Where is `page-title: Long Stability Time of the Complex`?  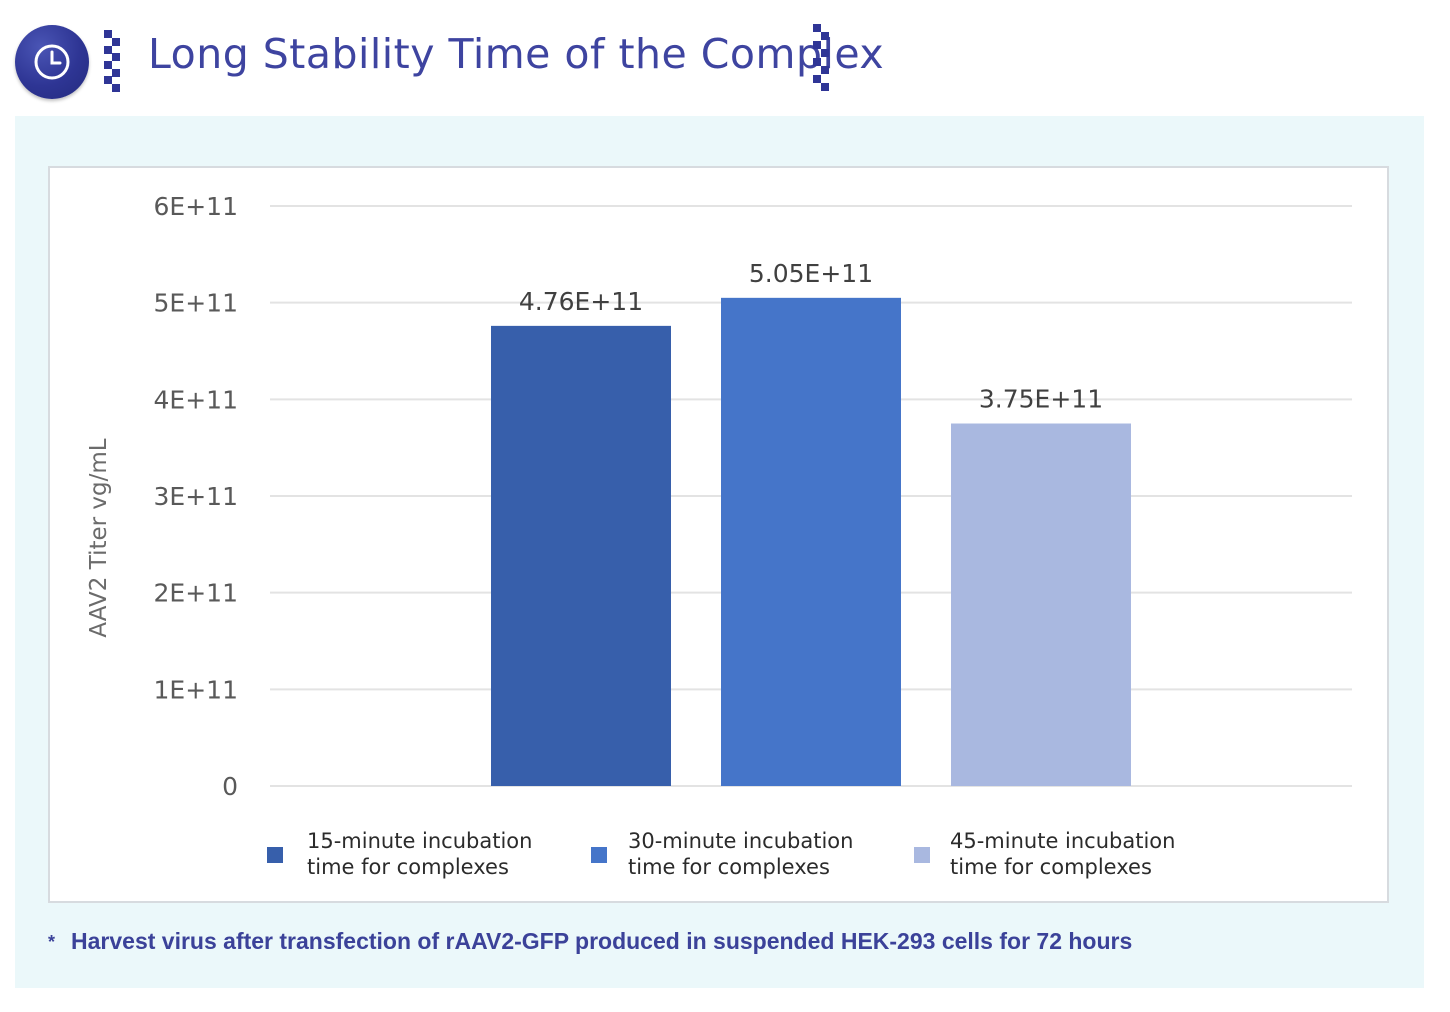
page-title: Long Stability Time of the Complex is located at coordinates (516, 54).